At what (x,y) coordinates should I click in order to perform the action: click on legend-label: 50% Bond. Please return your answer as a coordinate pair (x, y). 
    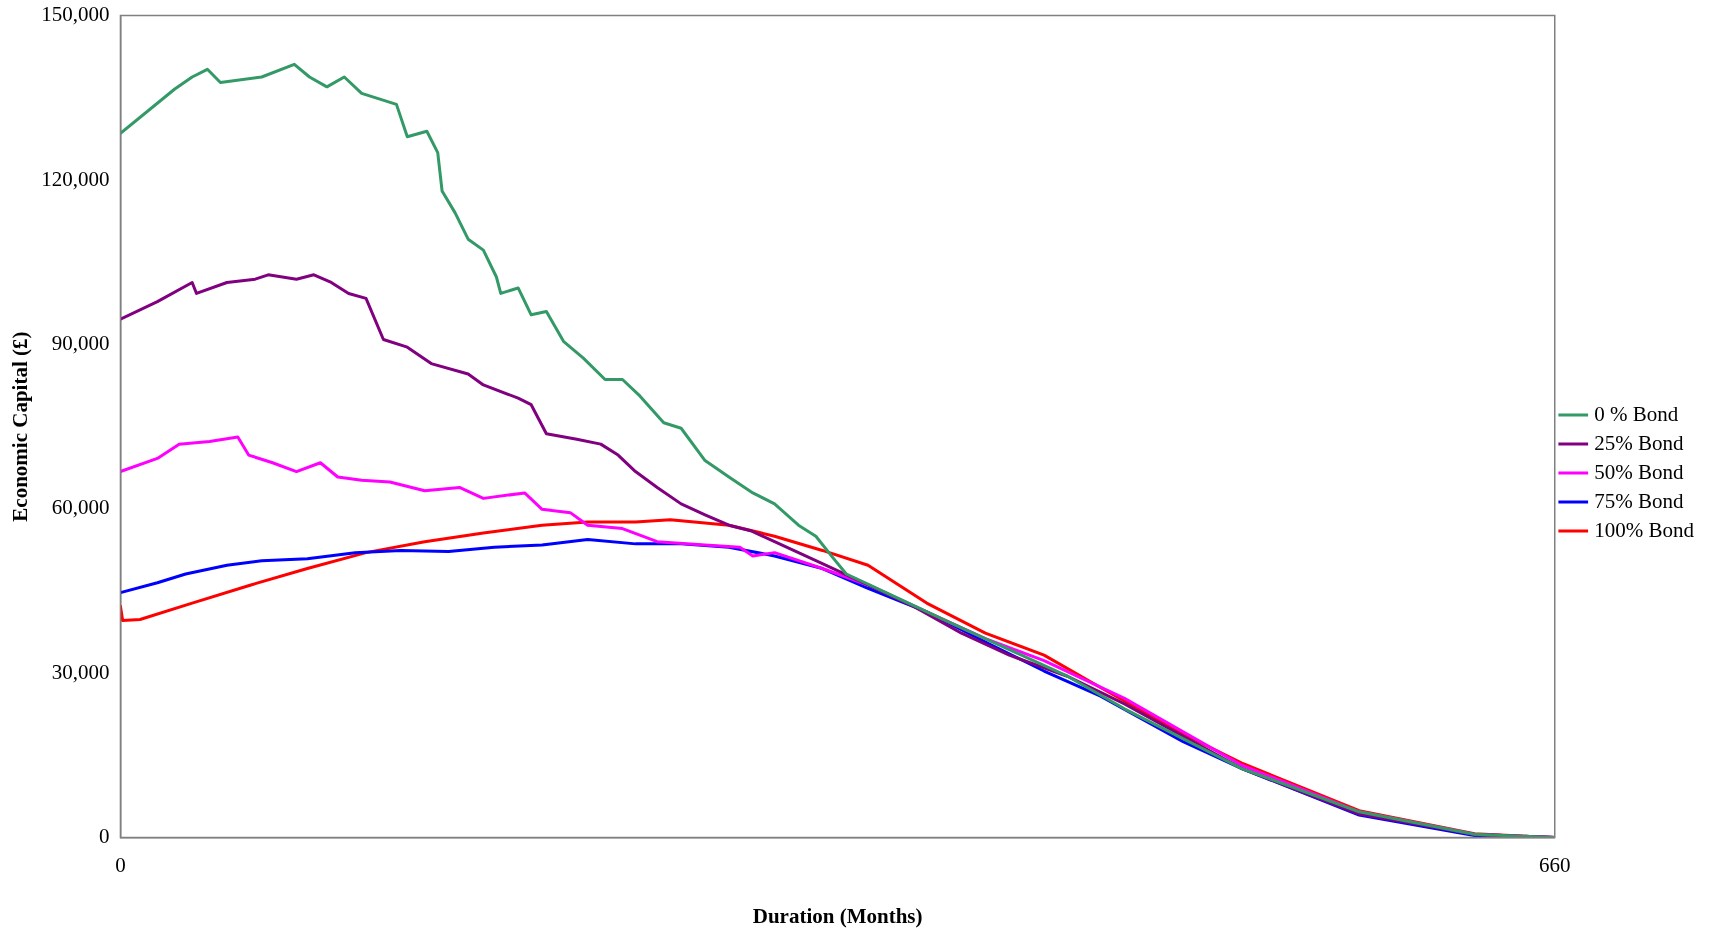
    Looking at the image, I should click on (1639, 471).